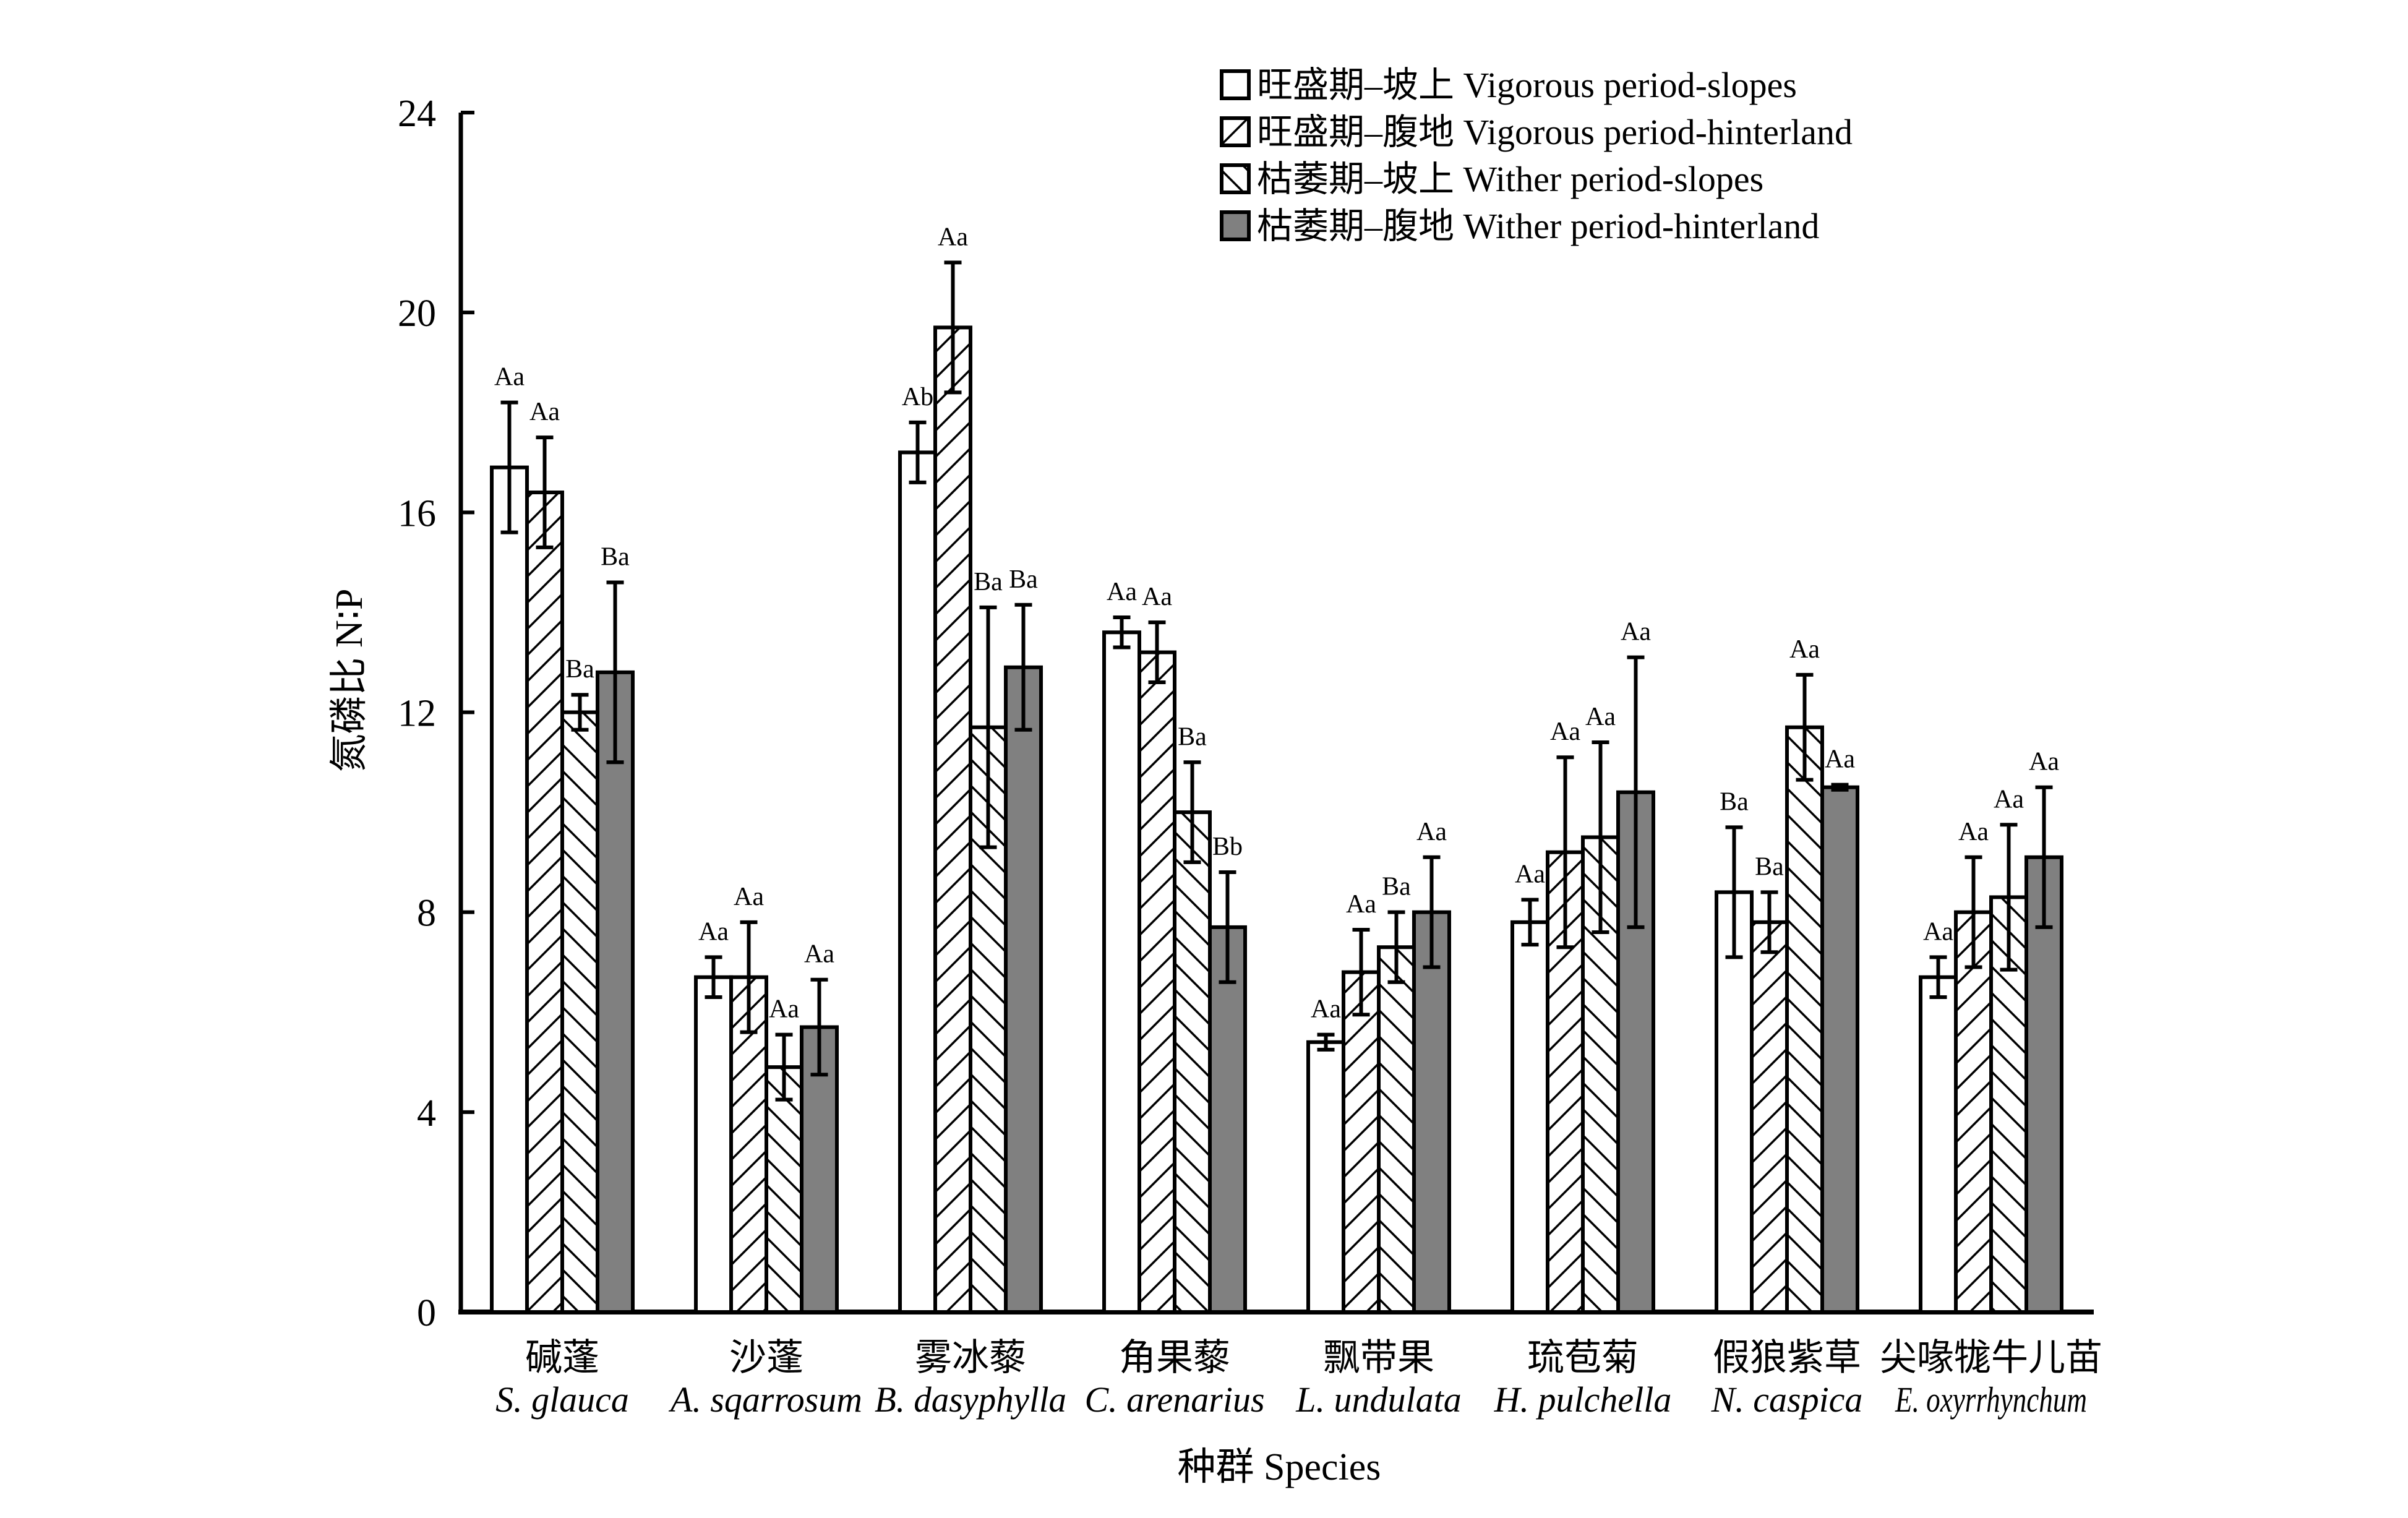  I want to click on x-tick-label-latin: L. undulata, so click(1378, 1399).